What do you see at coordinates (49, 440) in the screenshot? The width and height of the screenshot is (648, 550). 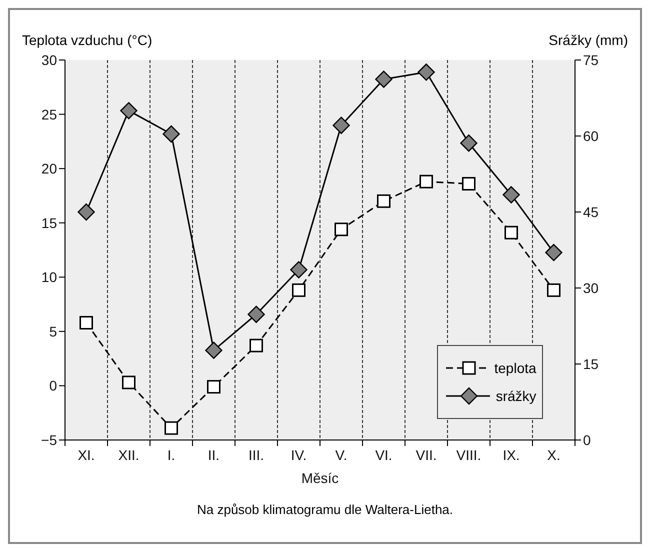 I see `y-tick-label: −5` at bounding box center [49, 440].